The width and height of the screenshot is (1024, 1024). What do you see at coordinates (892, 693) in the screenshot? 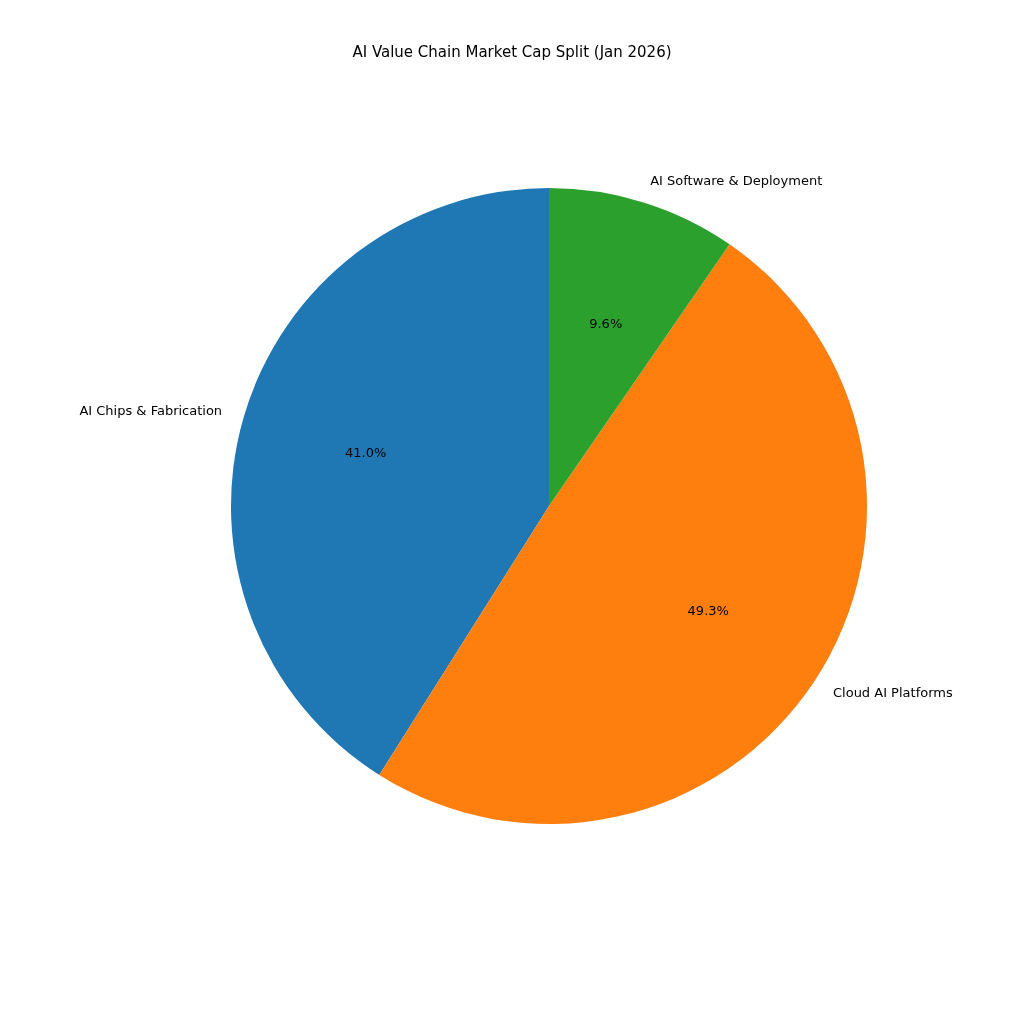
I see `slice-label: Cloud AI Platforms` at bounding box center [892, 693].